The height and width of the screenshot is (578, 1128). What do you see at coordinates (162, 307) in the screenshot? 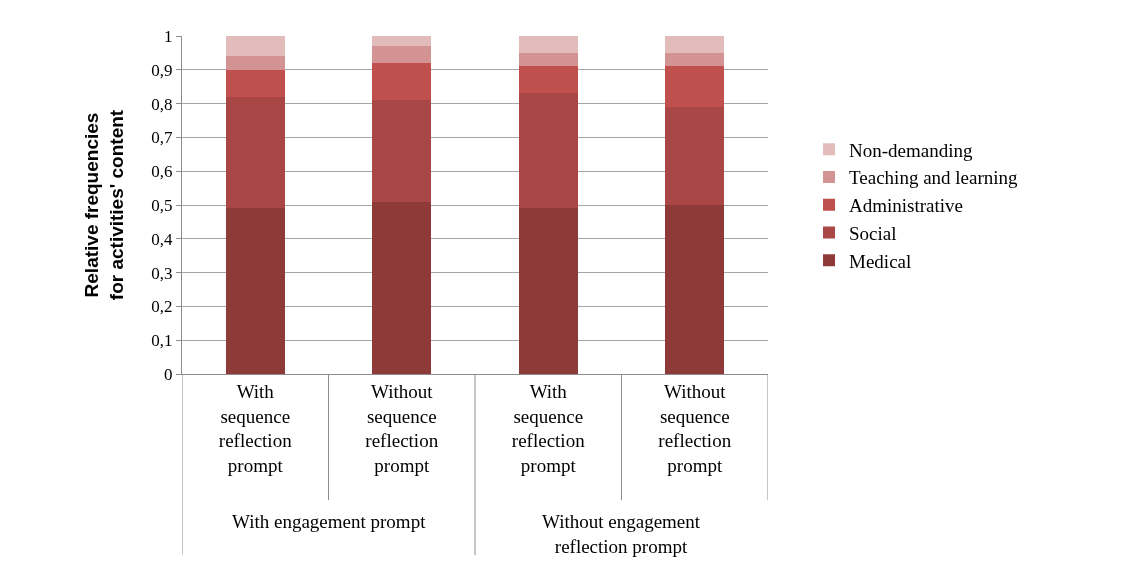
I see `y-tick-label: 0,2` at bounding box center [162, 307].